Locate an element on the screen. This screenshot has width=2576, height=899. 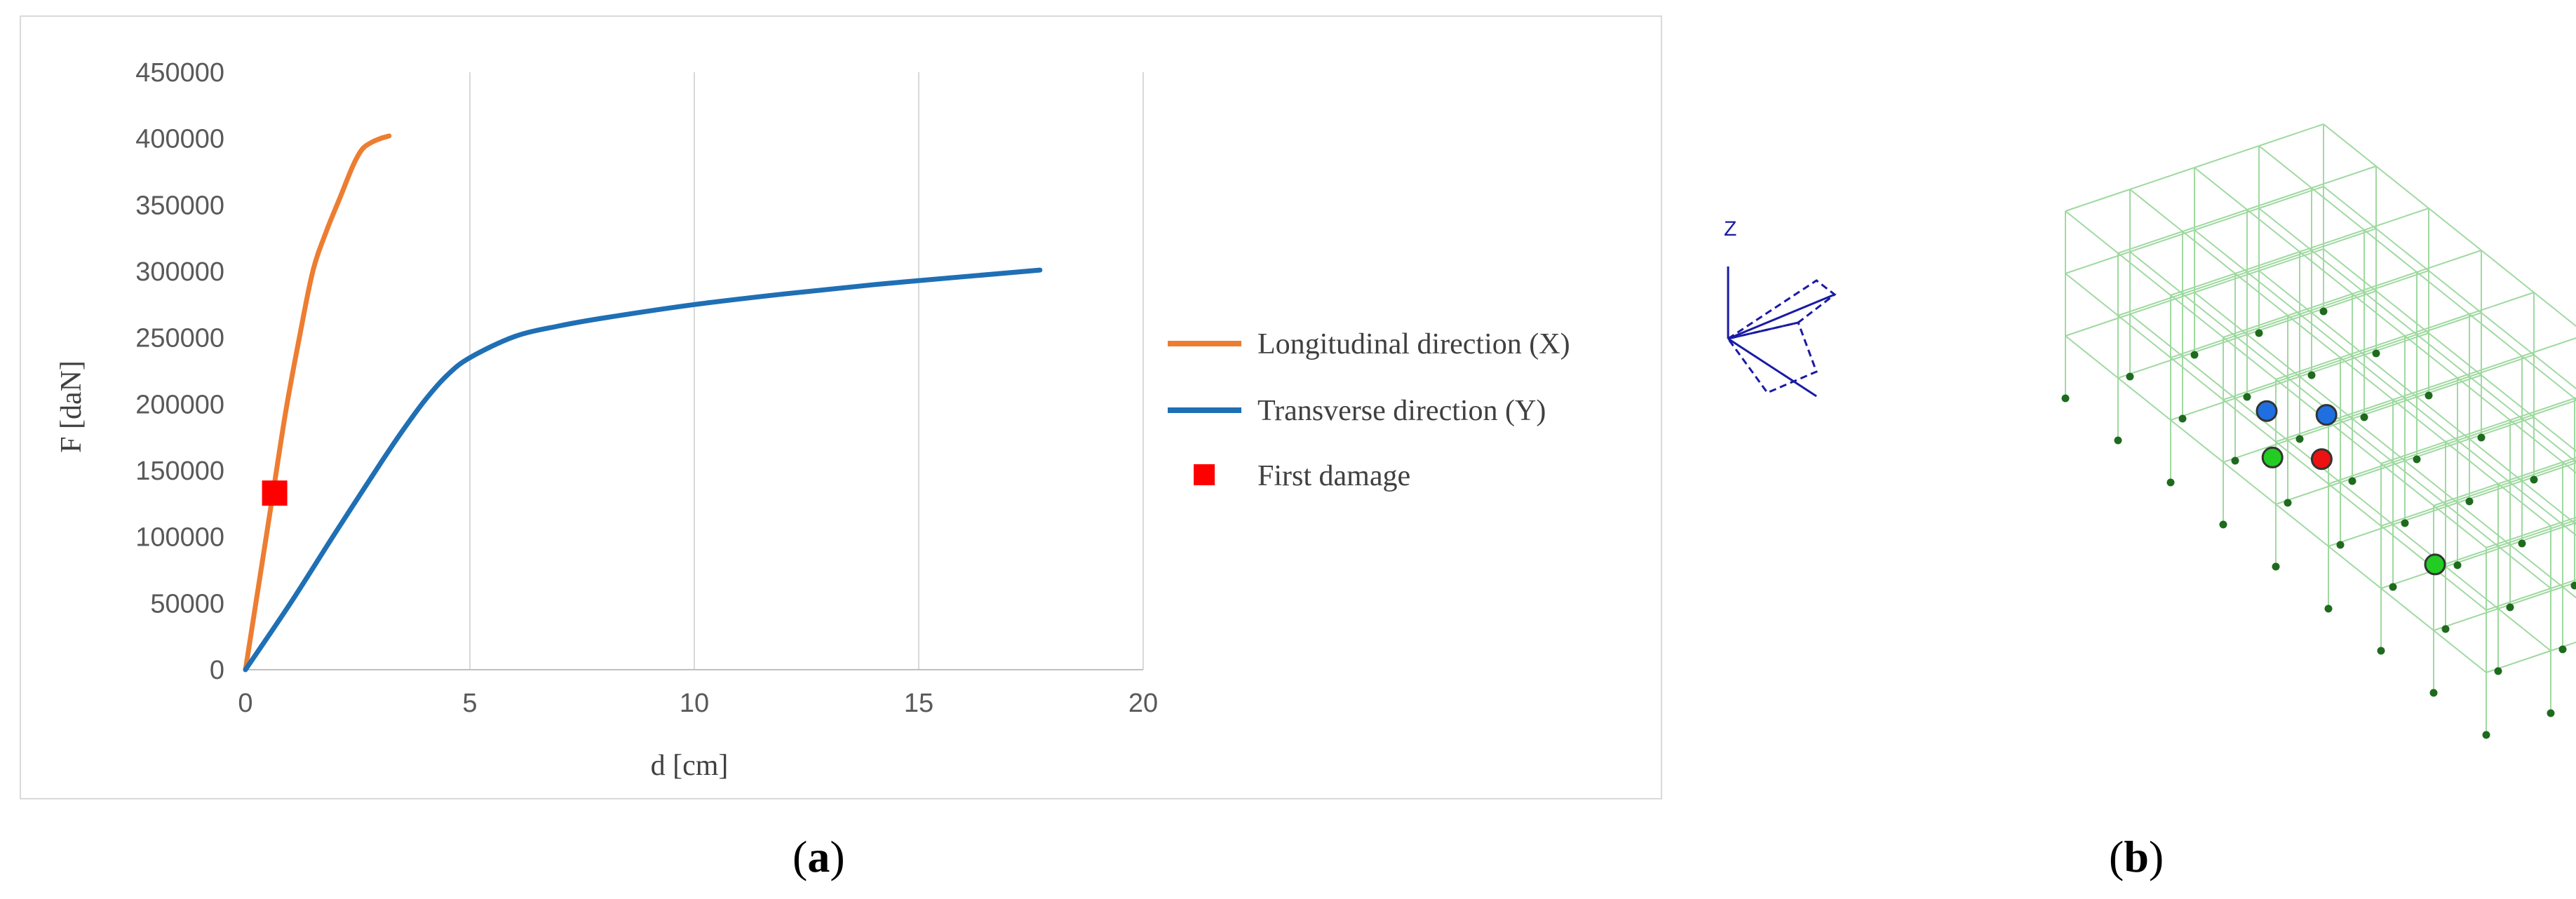
y-tick-label: 100000 is located at coordinates (179, 538).